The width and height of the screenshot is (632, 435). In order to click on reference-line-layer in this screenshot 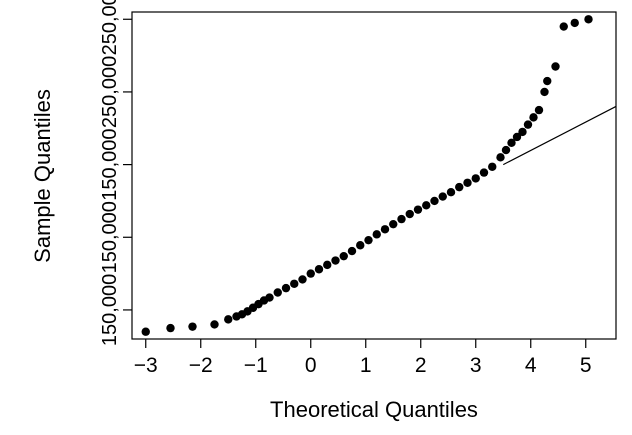, I will do `click(559, 135)`.